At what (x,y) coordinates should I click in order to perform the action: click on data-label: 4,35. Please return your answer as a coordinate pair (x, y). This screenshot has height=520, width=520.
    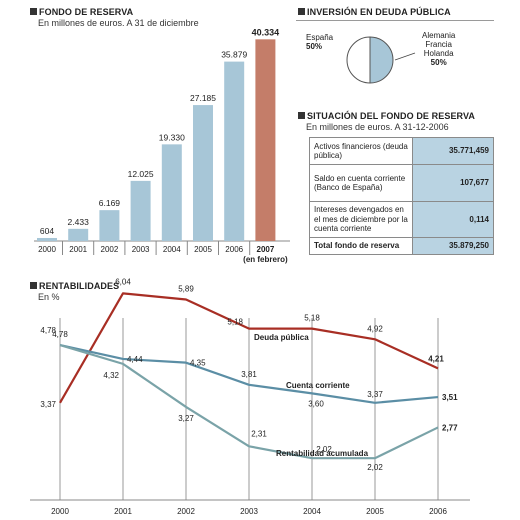
    Looking at the image, I should click on (198, 363).